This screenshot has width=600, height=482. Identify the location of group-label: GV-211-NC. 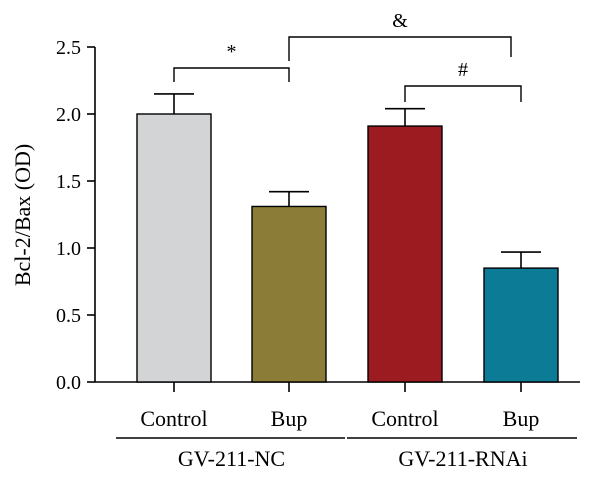
(231, 458).